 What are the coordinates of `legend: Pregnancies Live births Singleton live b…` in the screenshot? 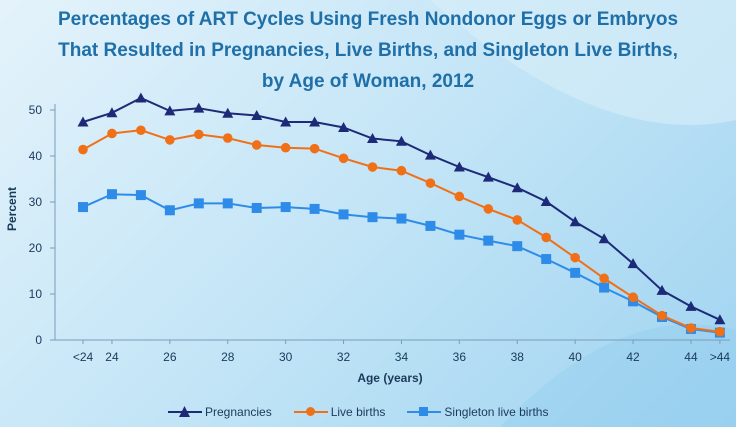 It's located at (369, 412).